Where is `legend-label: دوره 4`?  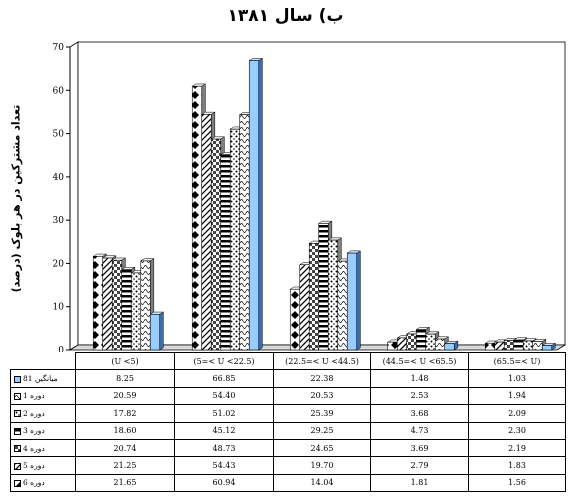 legend-label: دوره 4 is located at coordinates (34, 448).